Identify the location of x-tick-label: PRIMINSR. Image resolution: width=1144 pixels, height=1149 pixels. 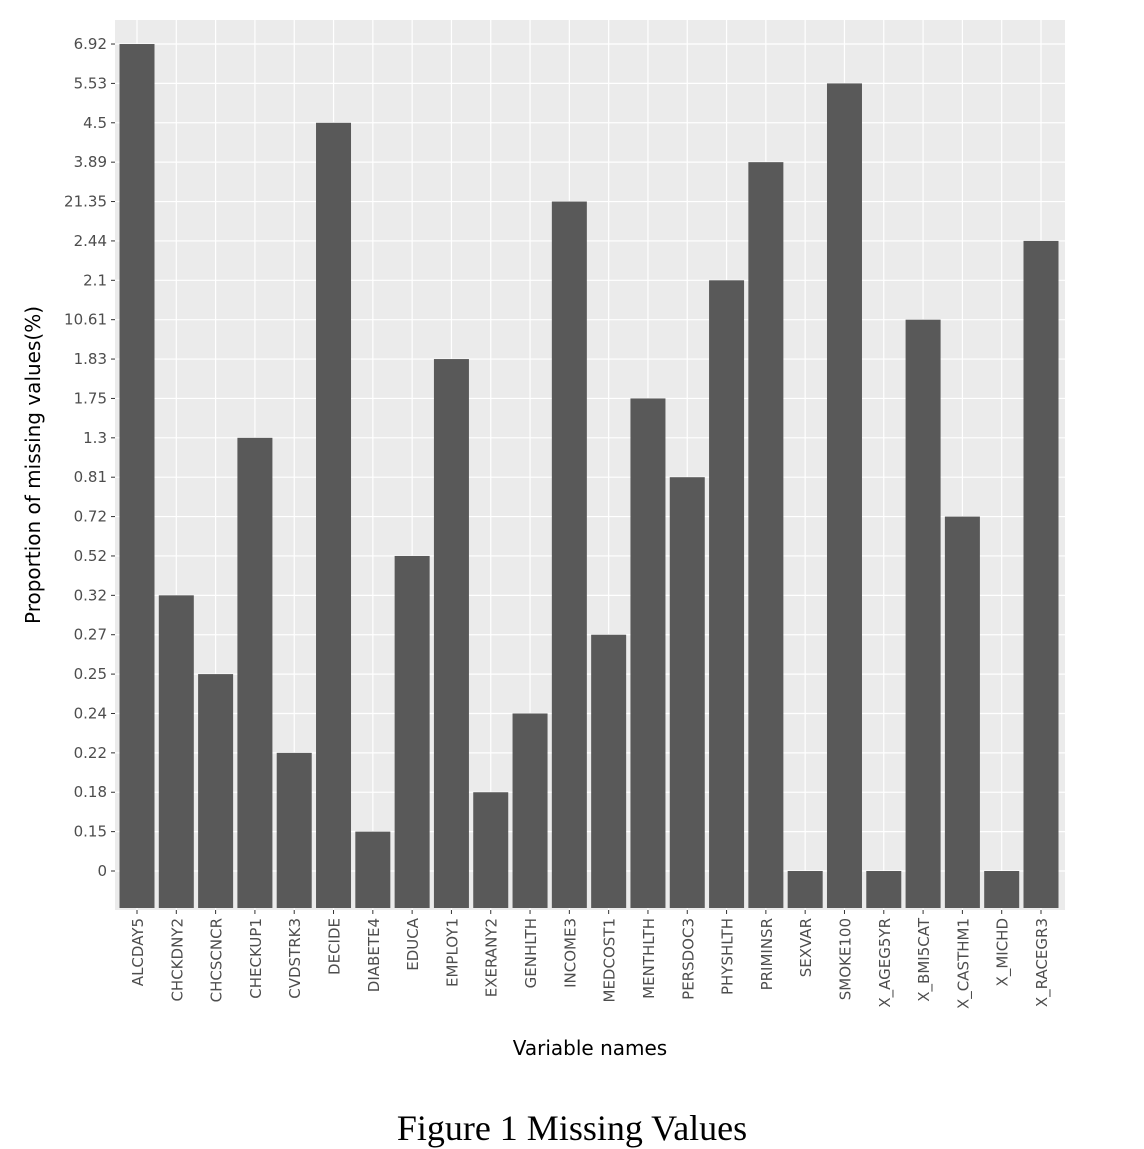
(767, 954).